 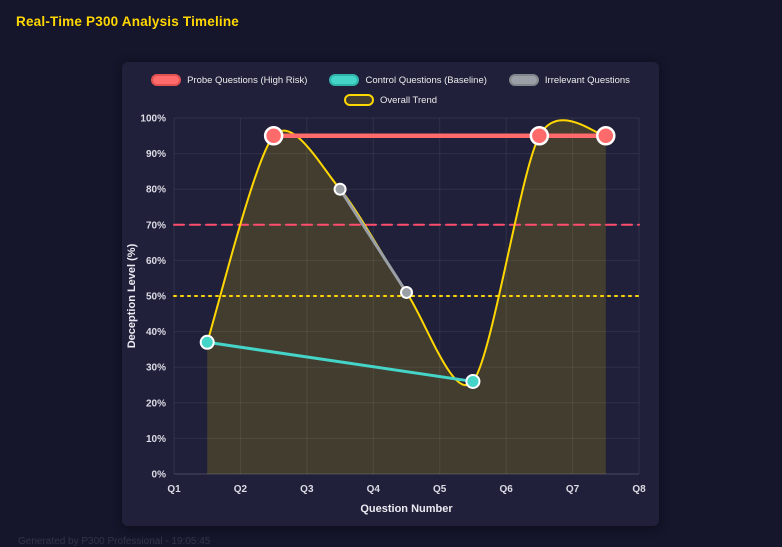 What do you see at coordinates (340, 361) in the screenshot?
I see `series-line-control-questions-baseline` at bounding box center [340, 361].